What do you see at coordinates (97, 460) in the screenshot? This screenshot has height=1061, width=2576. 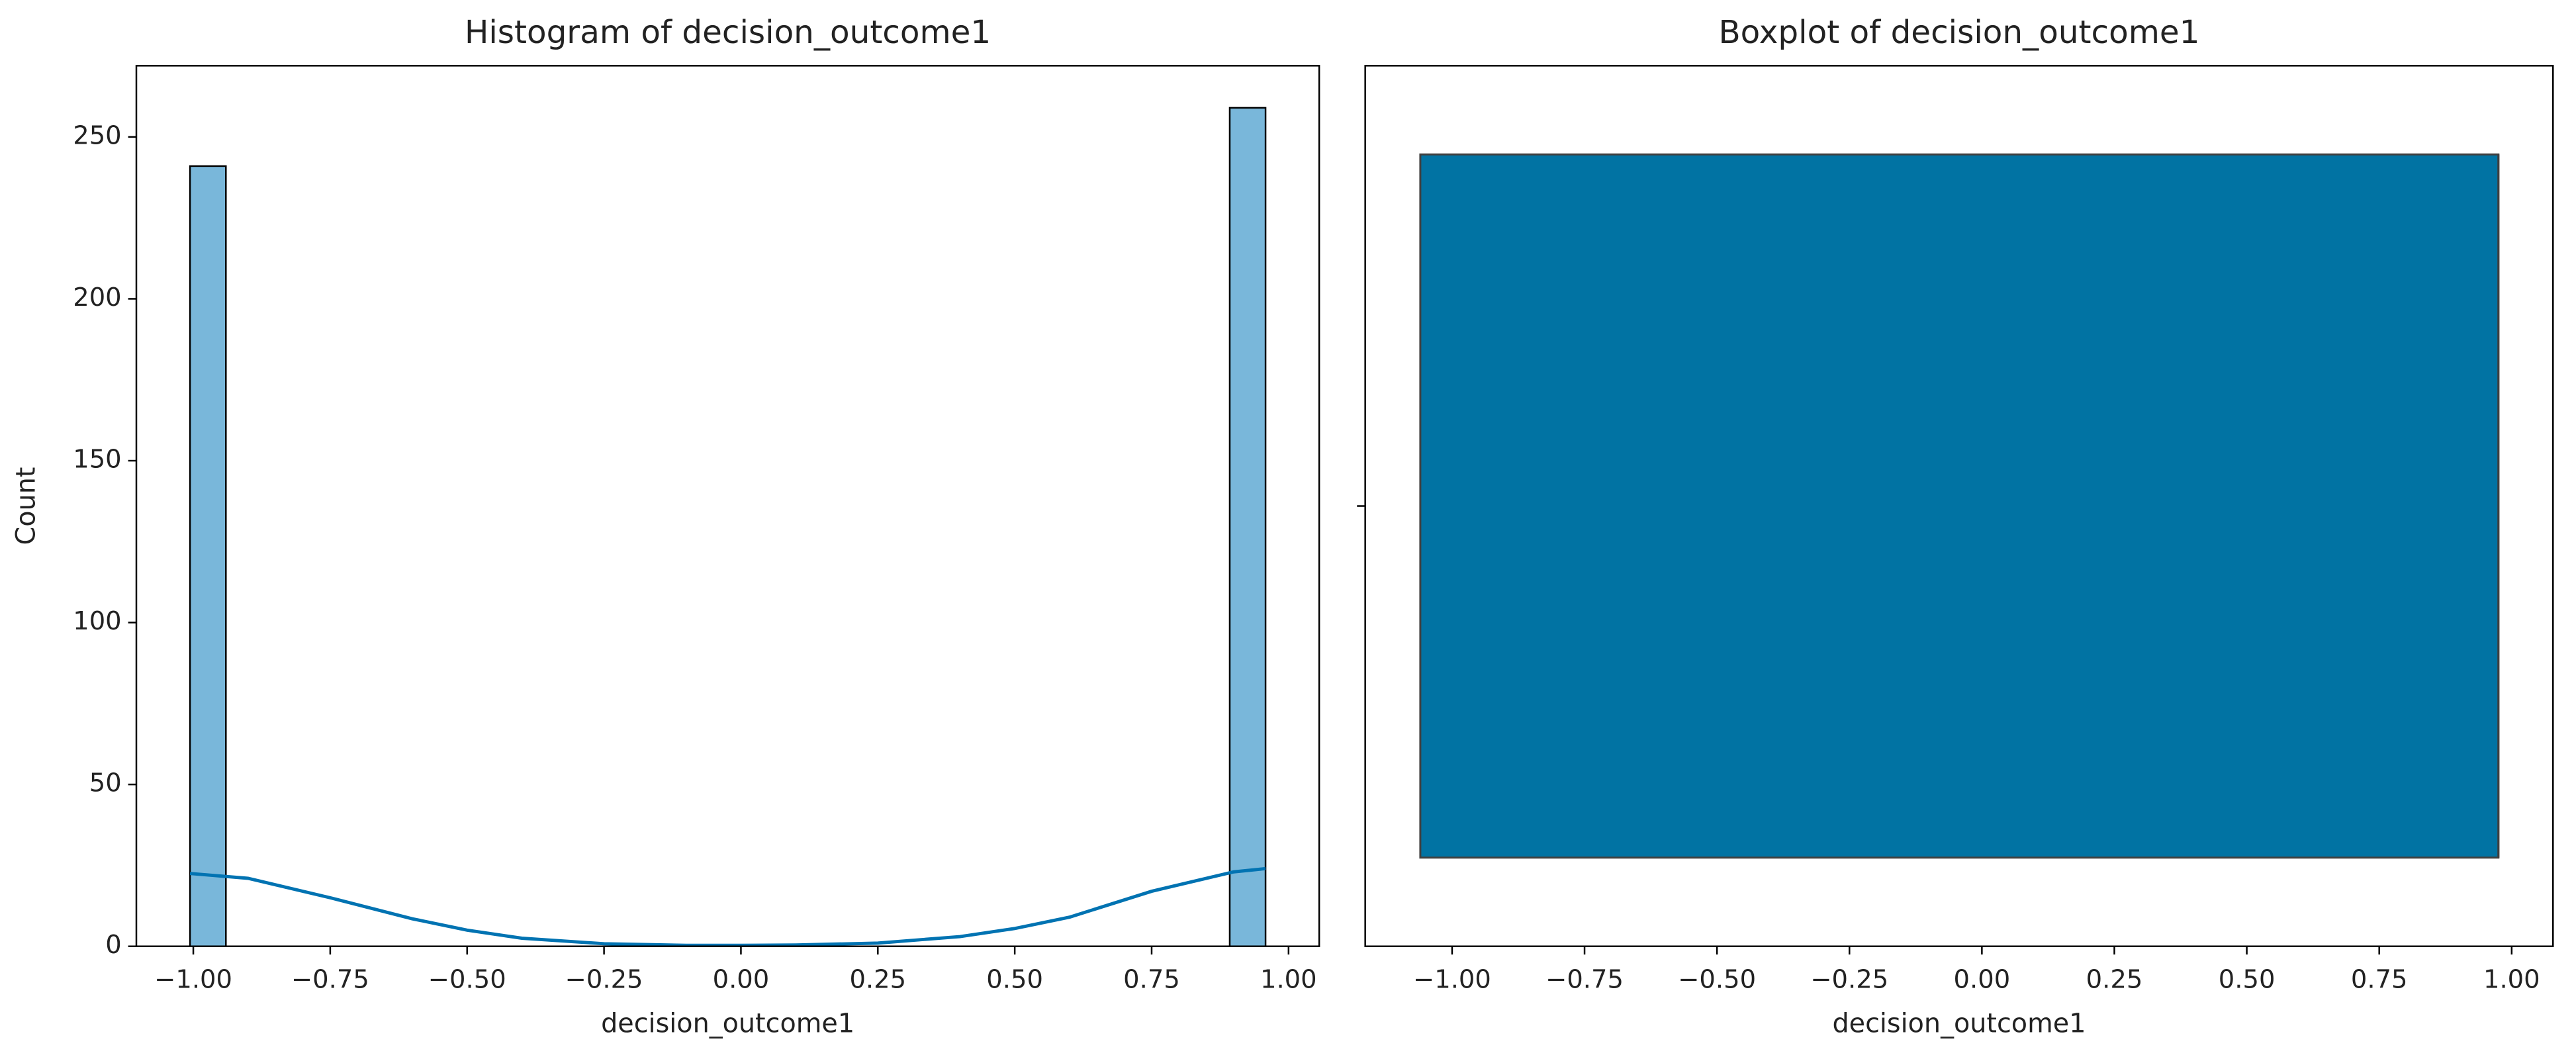 I see `y-tick-label: 150` at bounding box center [97, 460].